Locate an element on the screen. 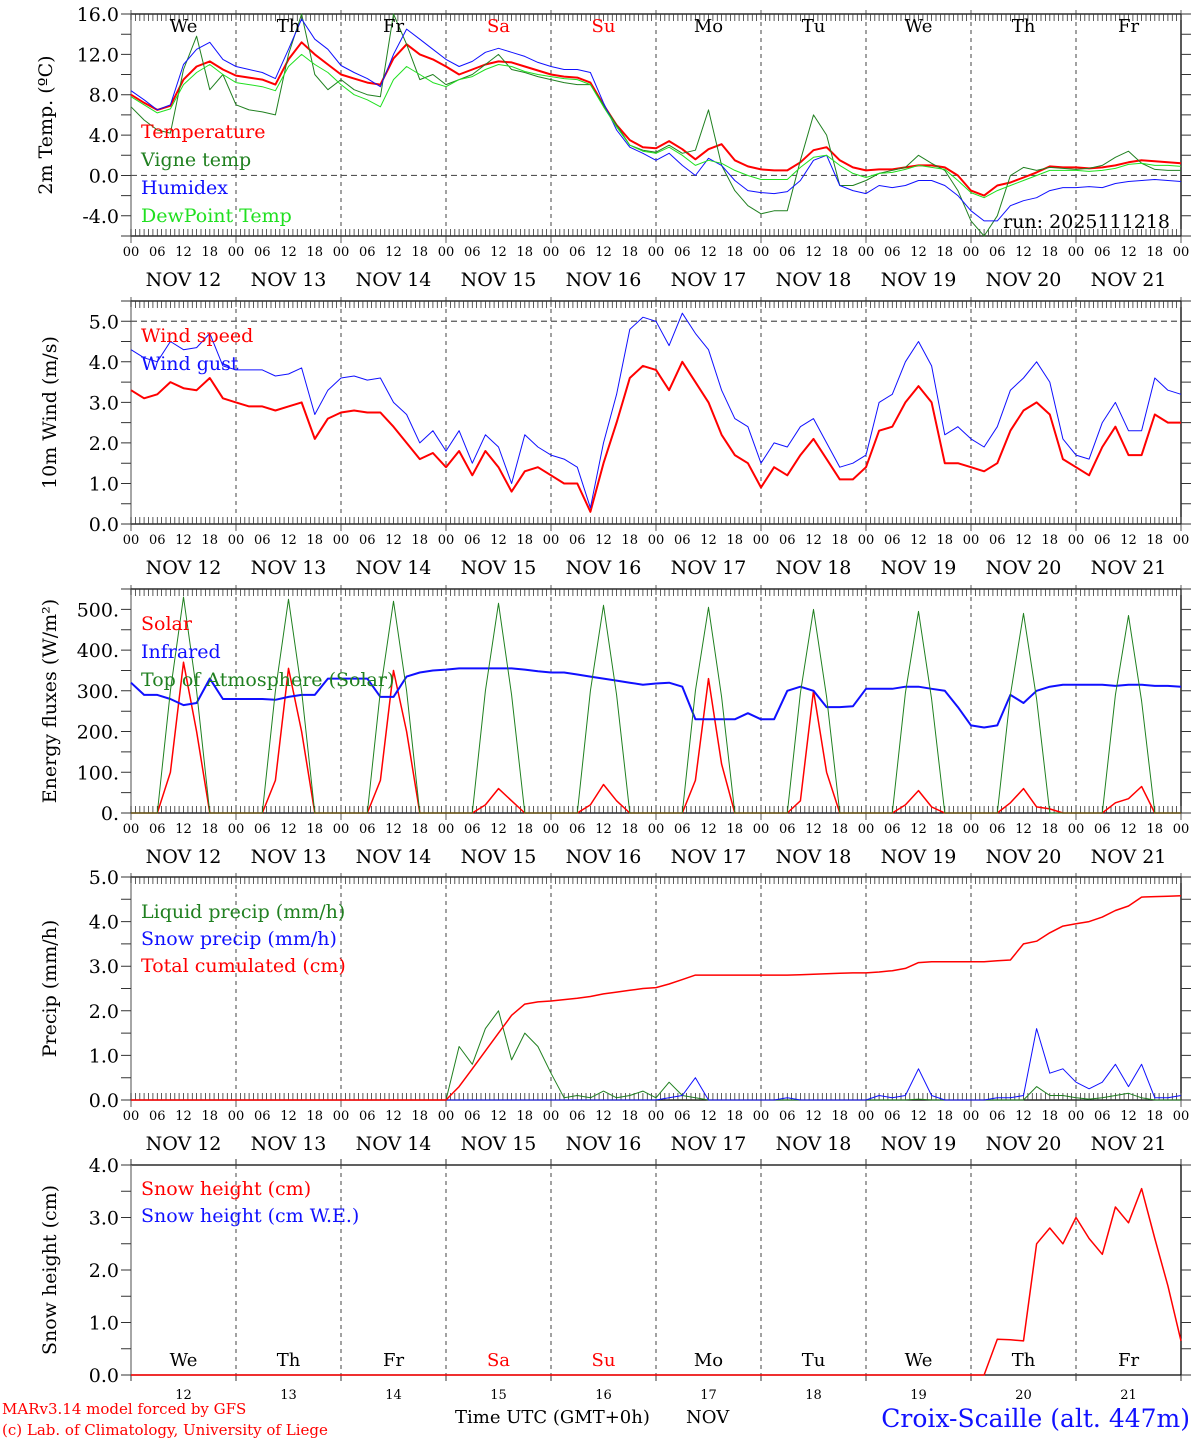 Image resolution: width=1194 pixels, height=1440 pixels. date-label: NOV 18 is located at coordinates (814, 568).